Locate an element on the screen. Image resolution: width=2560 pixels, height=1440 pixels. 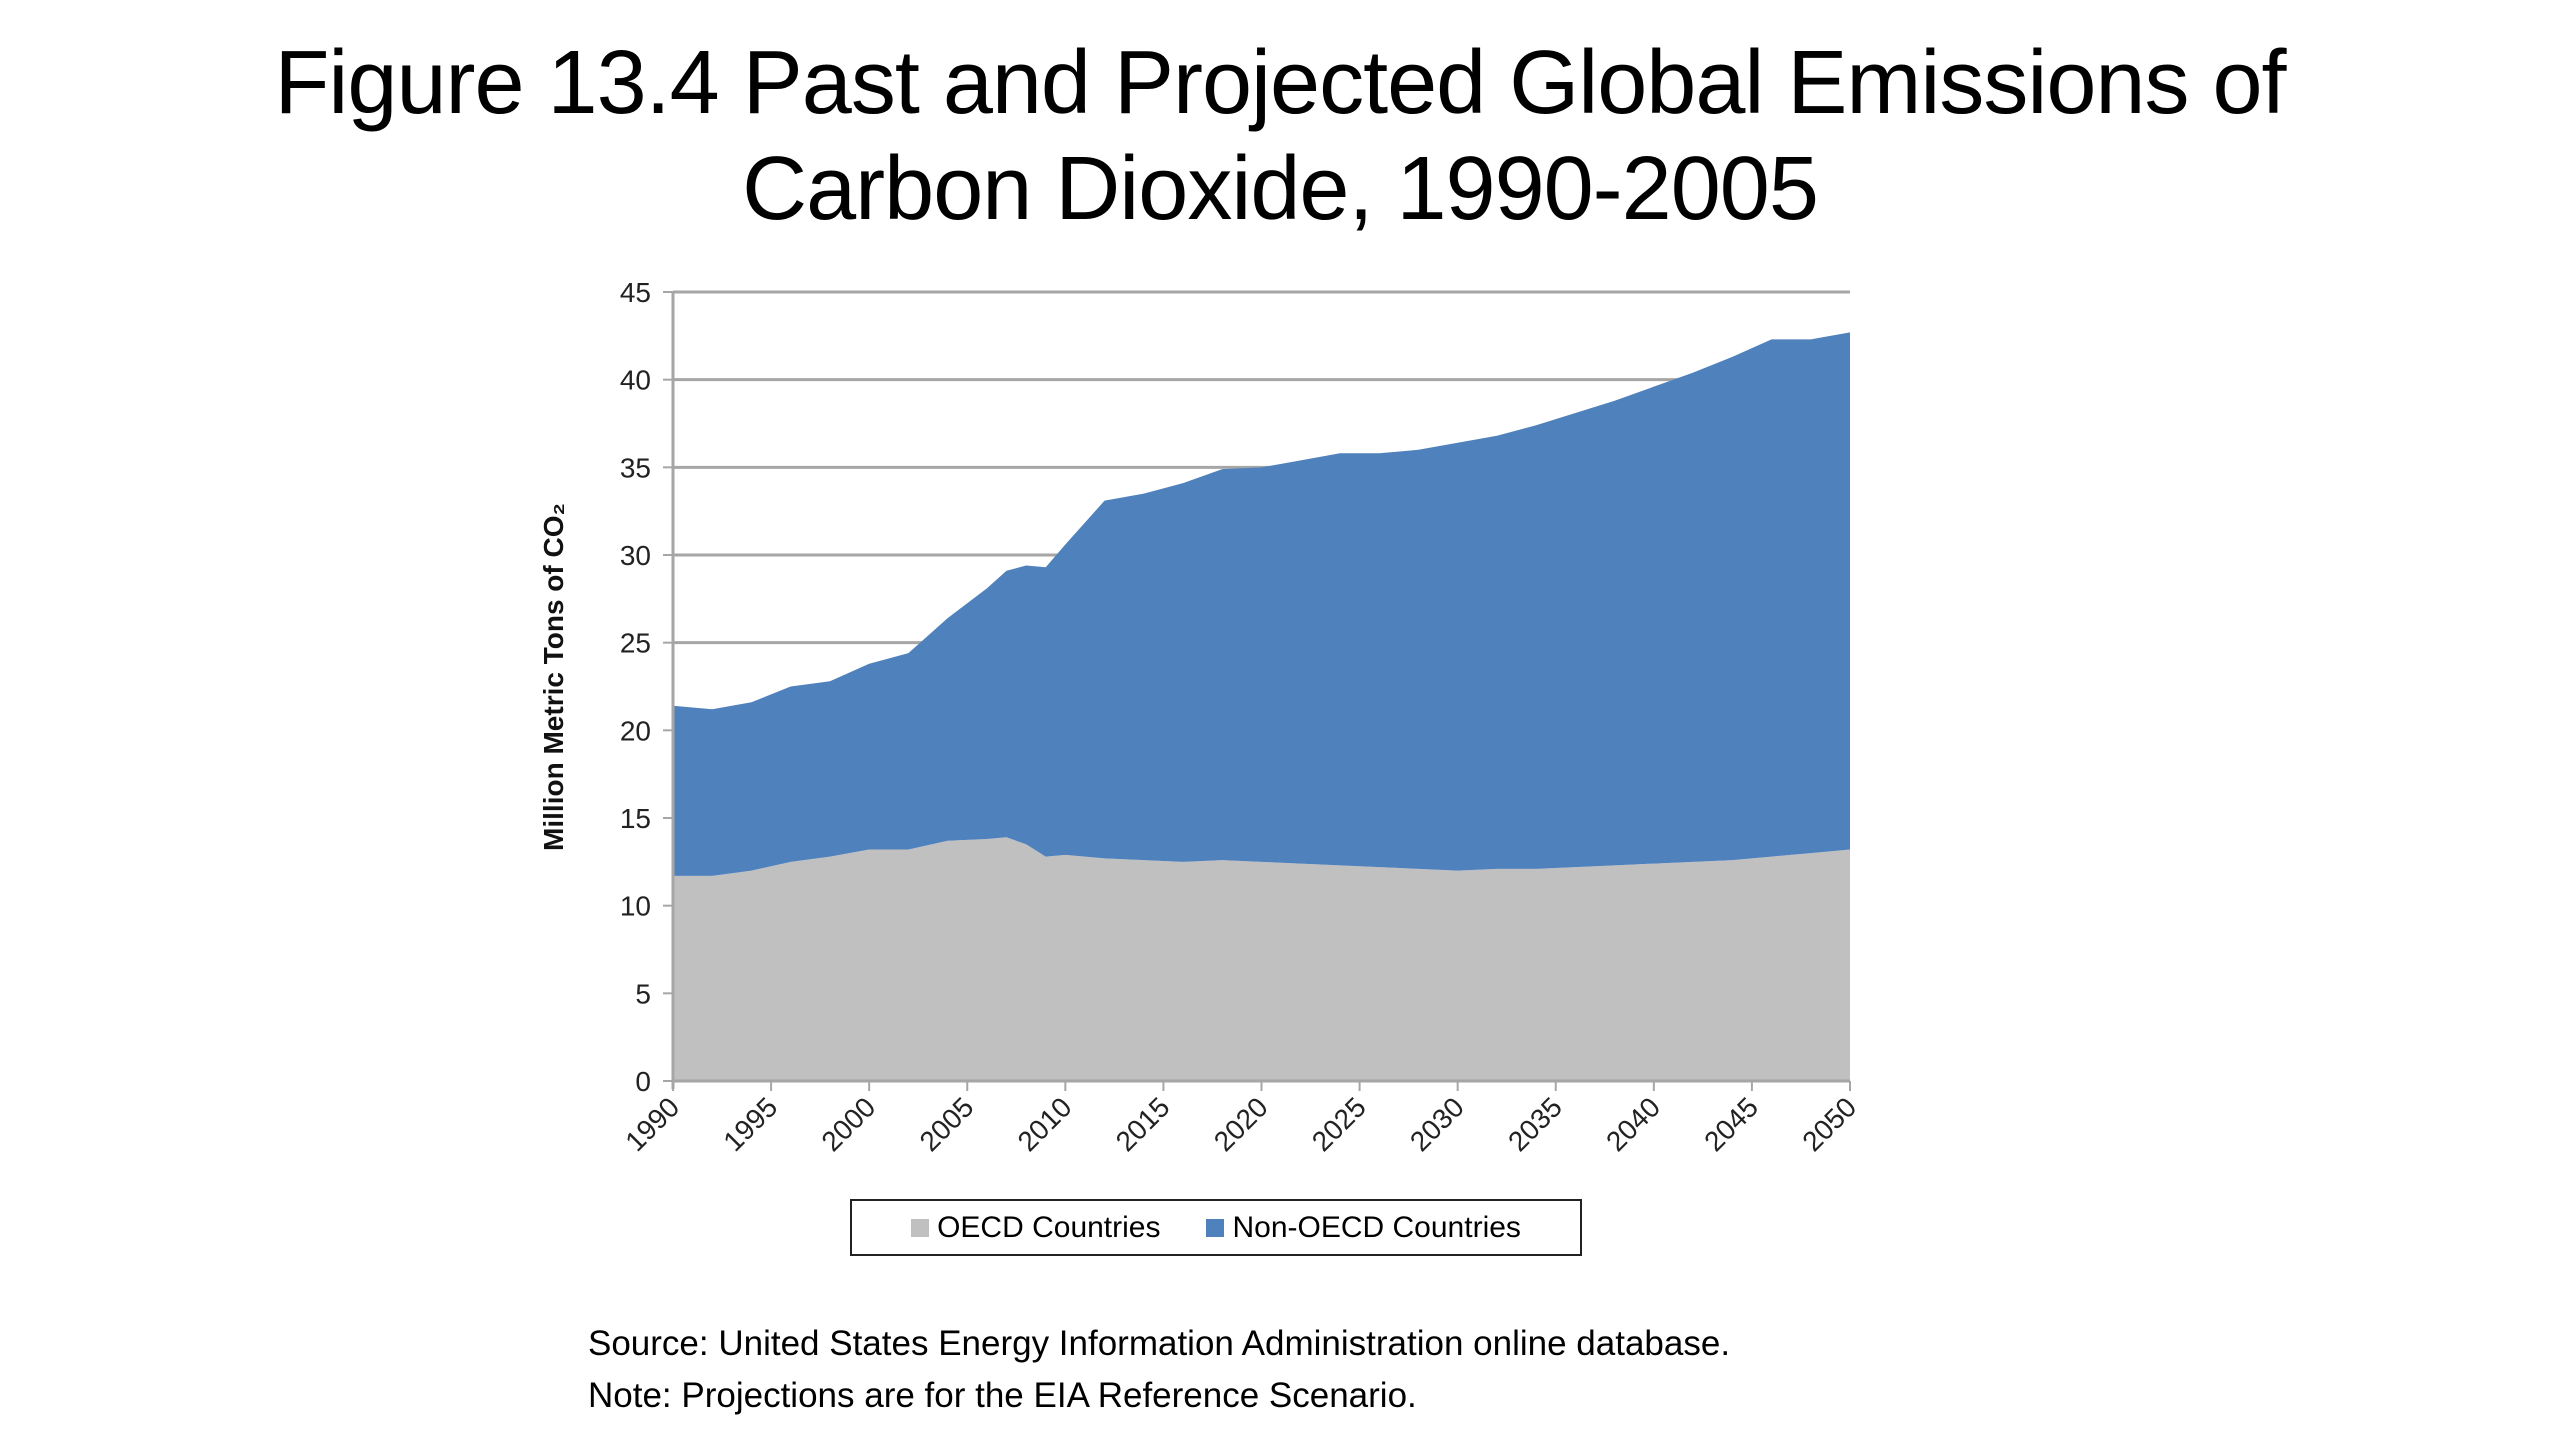
x-tick-label: 2015 is located at coordinates (1143, 1124).